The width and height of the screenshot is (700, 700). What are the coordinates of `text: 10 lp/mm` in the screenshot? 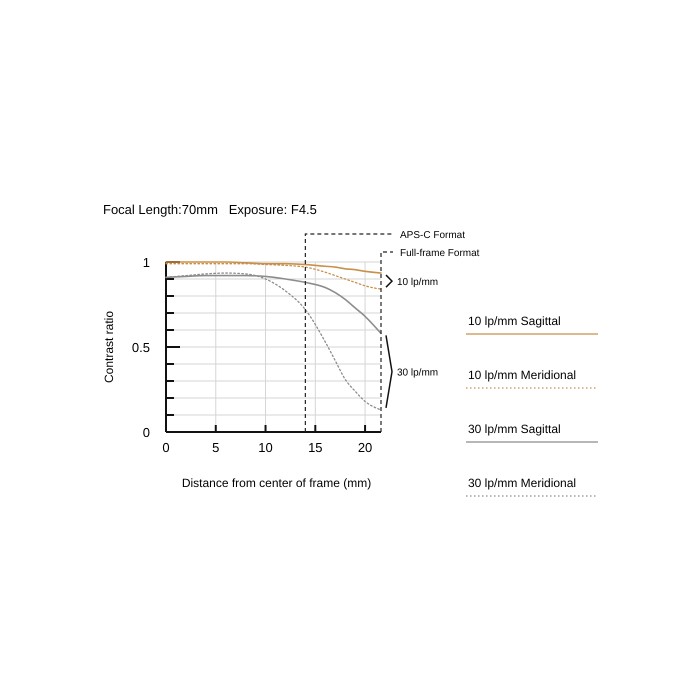 It's located at (417, 282).